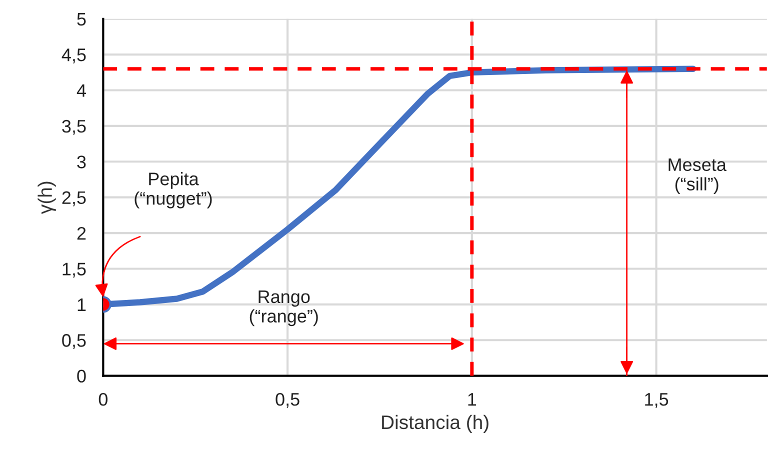 Image resolution: width=770 pixels, height=460 pixels. Describe the element at coordinates (81, 90) in the screenshot. I see `y-tick-label: 4` at that location.